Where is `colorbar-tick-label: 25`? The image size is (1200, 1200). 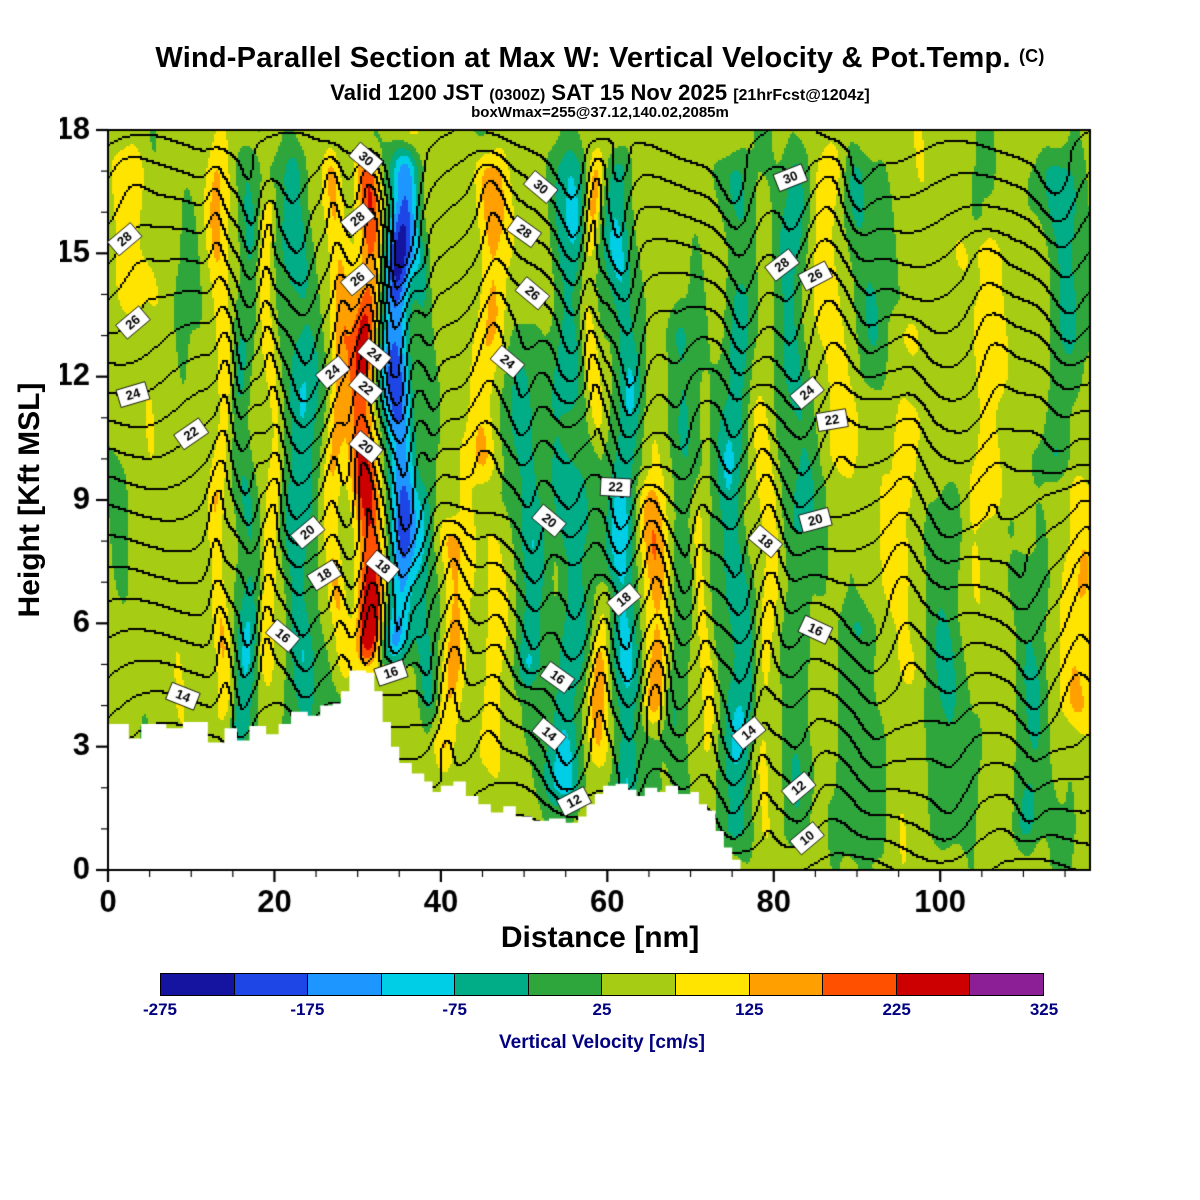
colorbar-tick-label: 25 is located at coordinates (602, 1009).